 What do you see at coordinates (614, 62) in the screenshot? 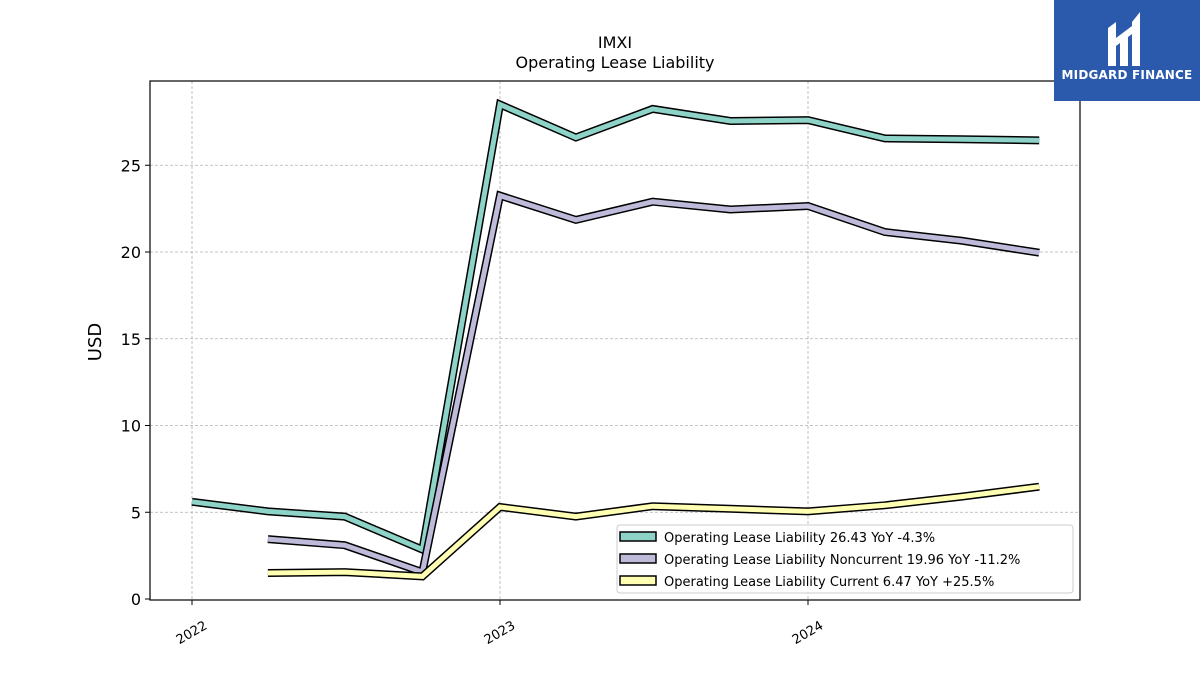
I see `chart-subtitle: Operating Lease Liability` at bounding box center [614, 62].